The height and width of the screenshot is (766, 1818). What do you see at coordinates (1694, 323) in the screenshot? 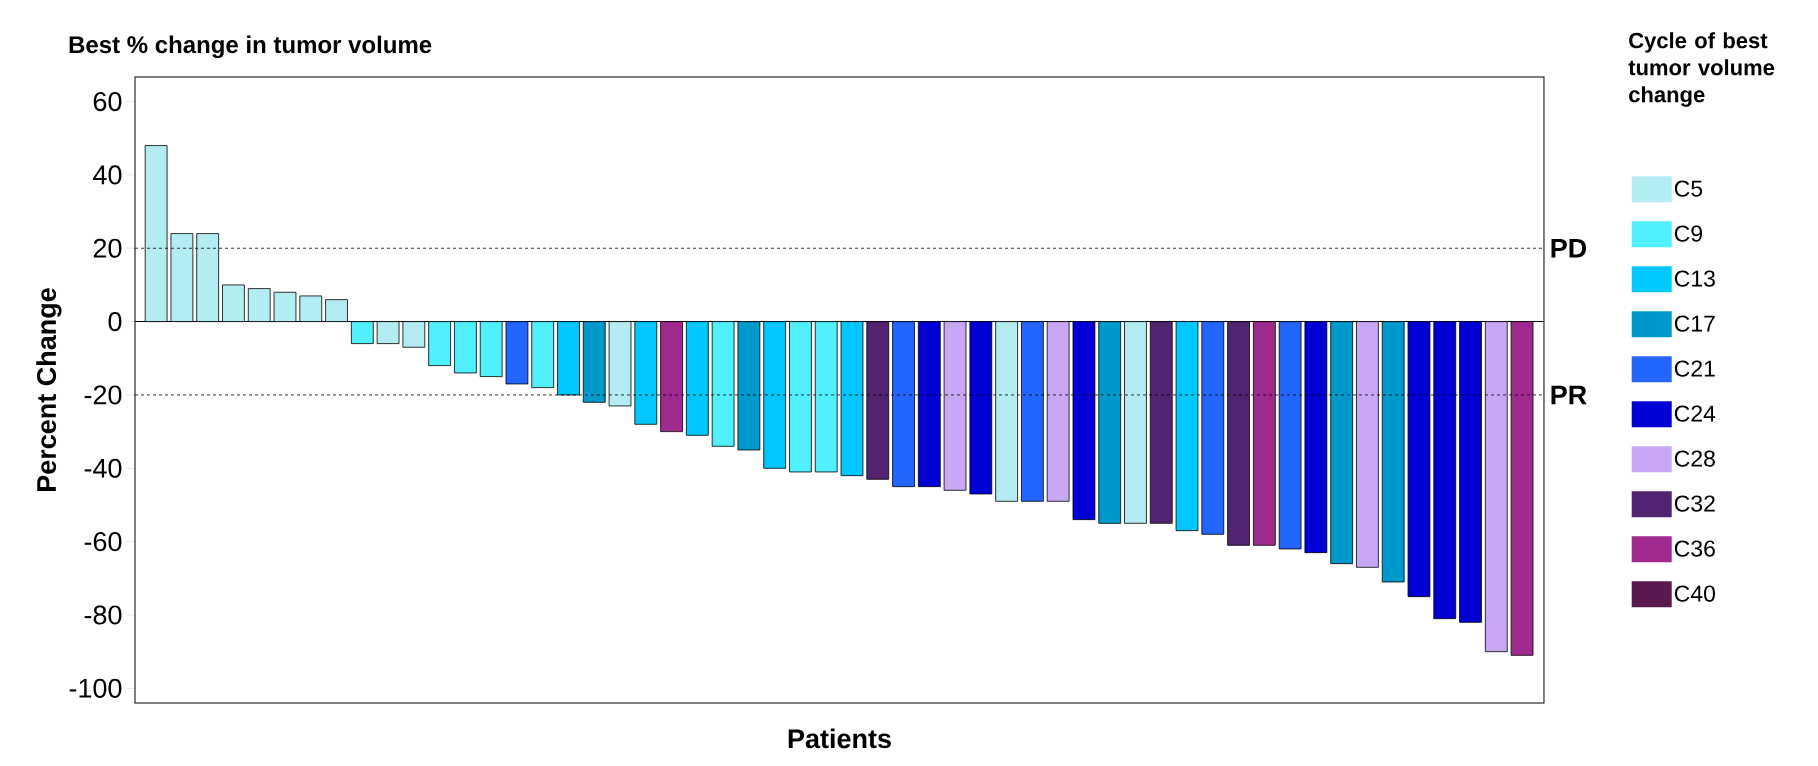
I see `legend-label: C17` at bounding box center [1694, 323].